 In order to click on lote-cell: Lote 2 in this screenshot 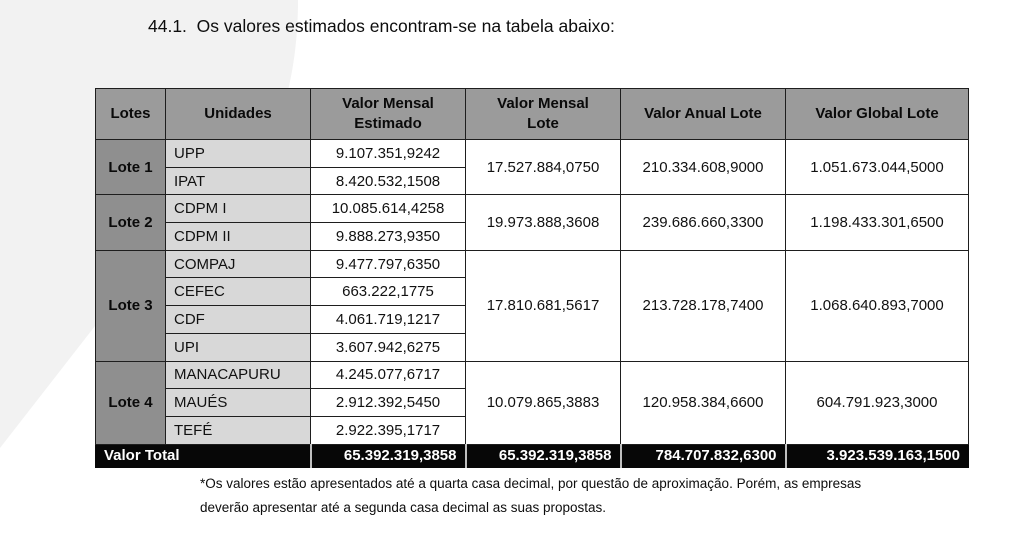, I will do `click(130, 222)`.